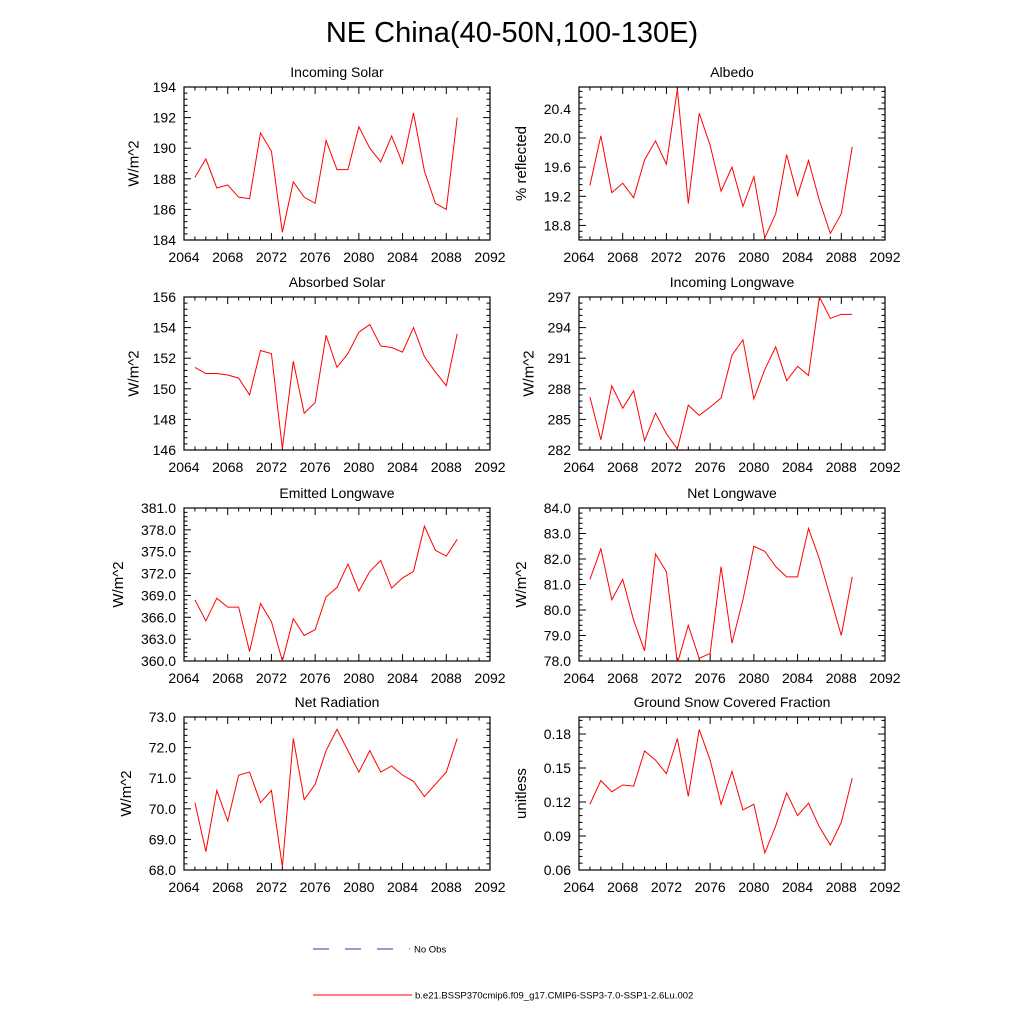 This screenshot has height=1024, width=1024. Describe the element at coordinates (557, 802) in the screenshot. I see `y-tick-label: 0.12` at that location.